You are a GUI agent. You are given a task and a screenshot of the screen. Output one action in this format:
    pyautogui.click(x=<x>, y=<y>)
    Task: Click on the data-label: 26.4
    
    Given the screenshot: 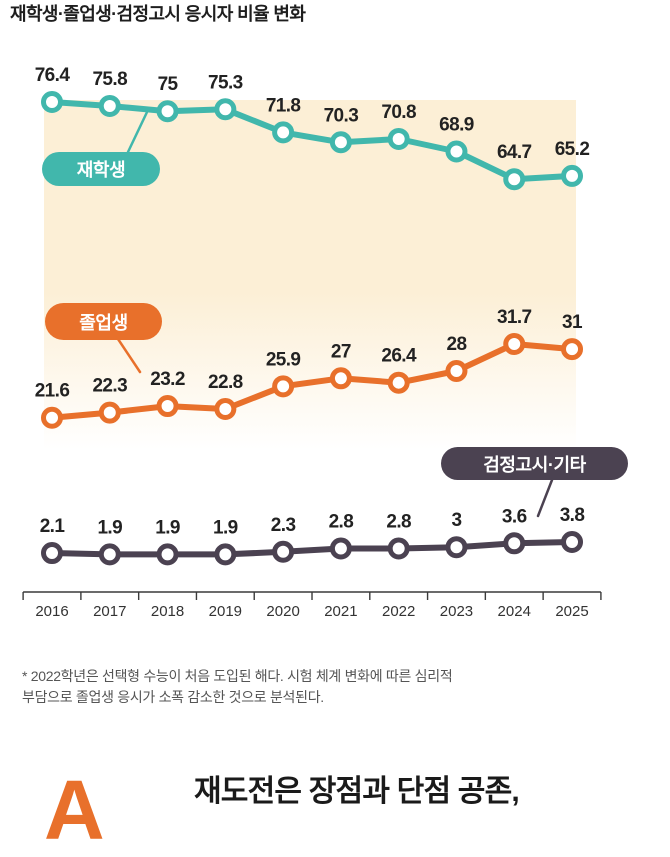 What is the action you would take?
    pyautogui.click(x=399, y=356)
    